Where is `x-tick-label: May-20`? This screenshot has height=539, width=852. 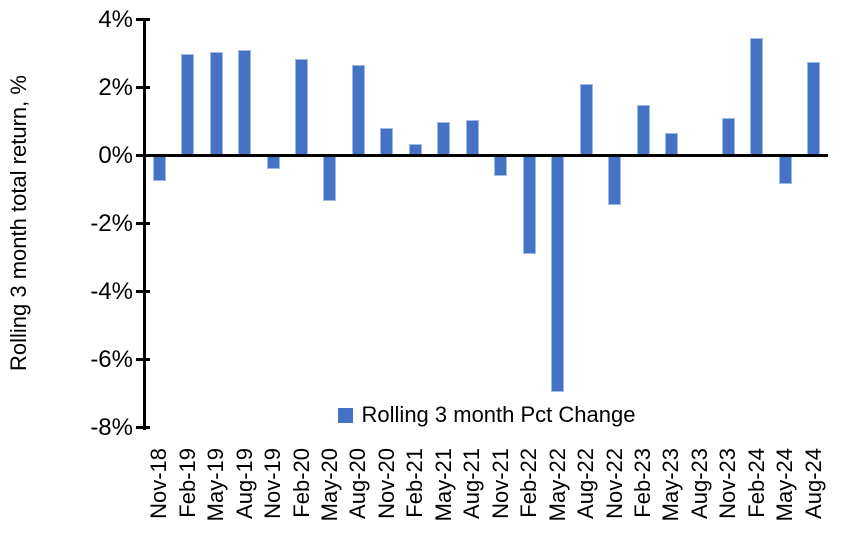 x-tick-label: May-20 is located at coordinates (329, 485).